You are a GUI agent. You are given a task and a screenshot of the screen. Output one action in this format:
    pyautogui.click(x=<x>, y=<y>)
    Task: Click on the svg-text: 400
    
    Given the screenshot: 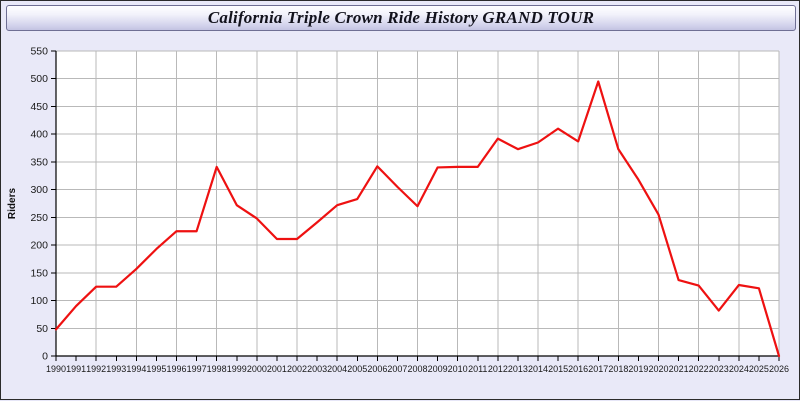 What is the action you would take?
    pyautogui.click(x=39, y=135)
    